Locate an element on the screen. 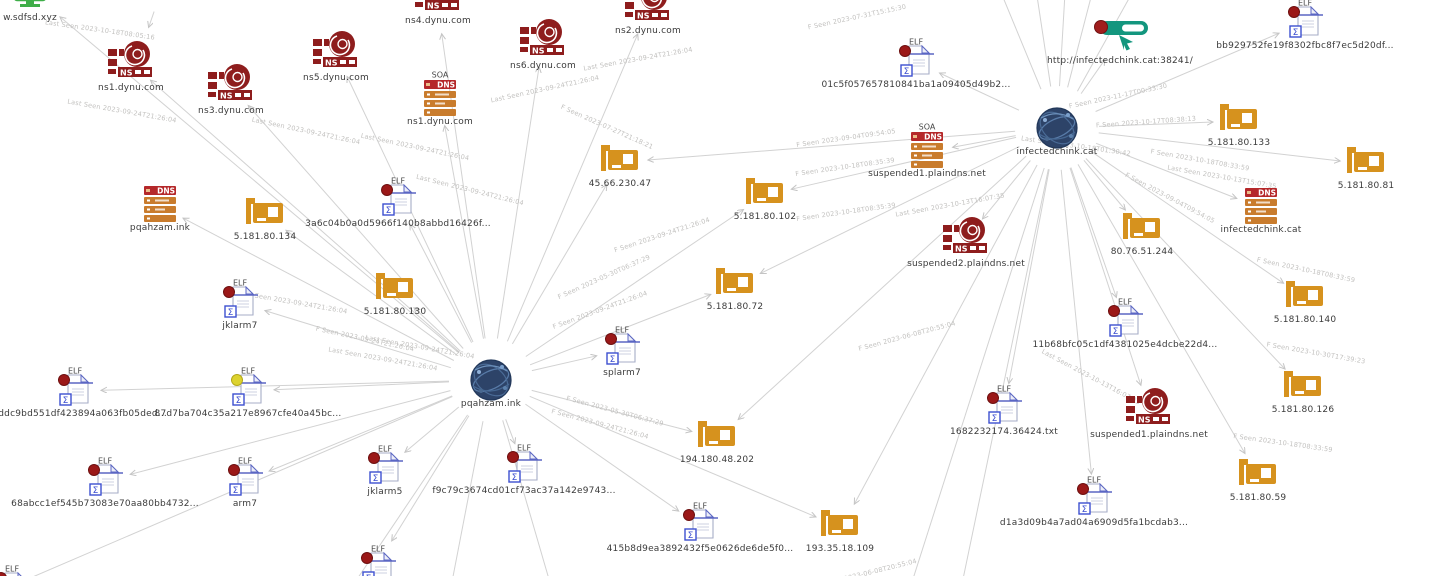  url-icon is located at coordinates (1120, 36).